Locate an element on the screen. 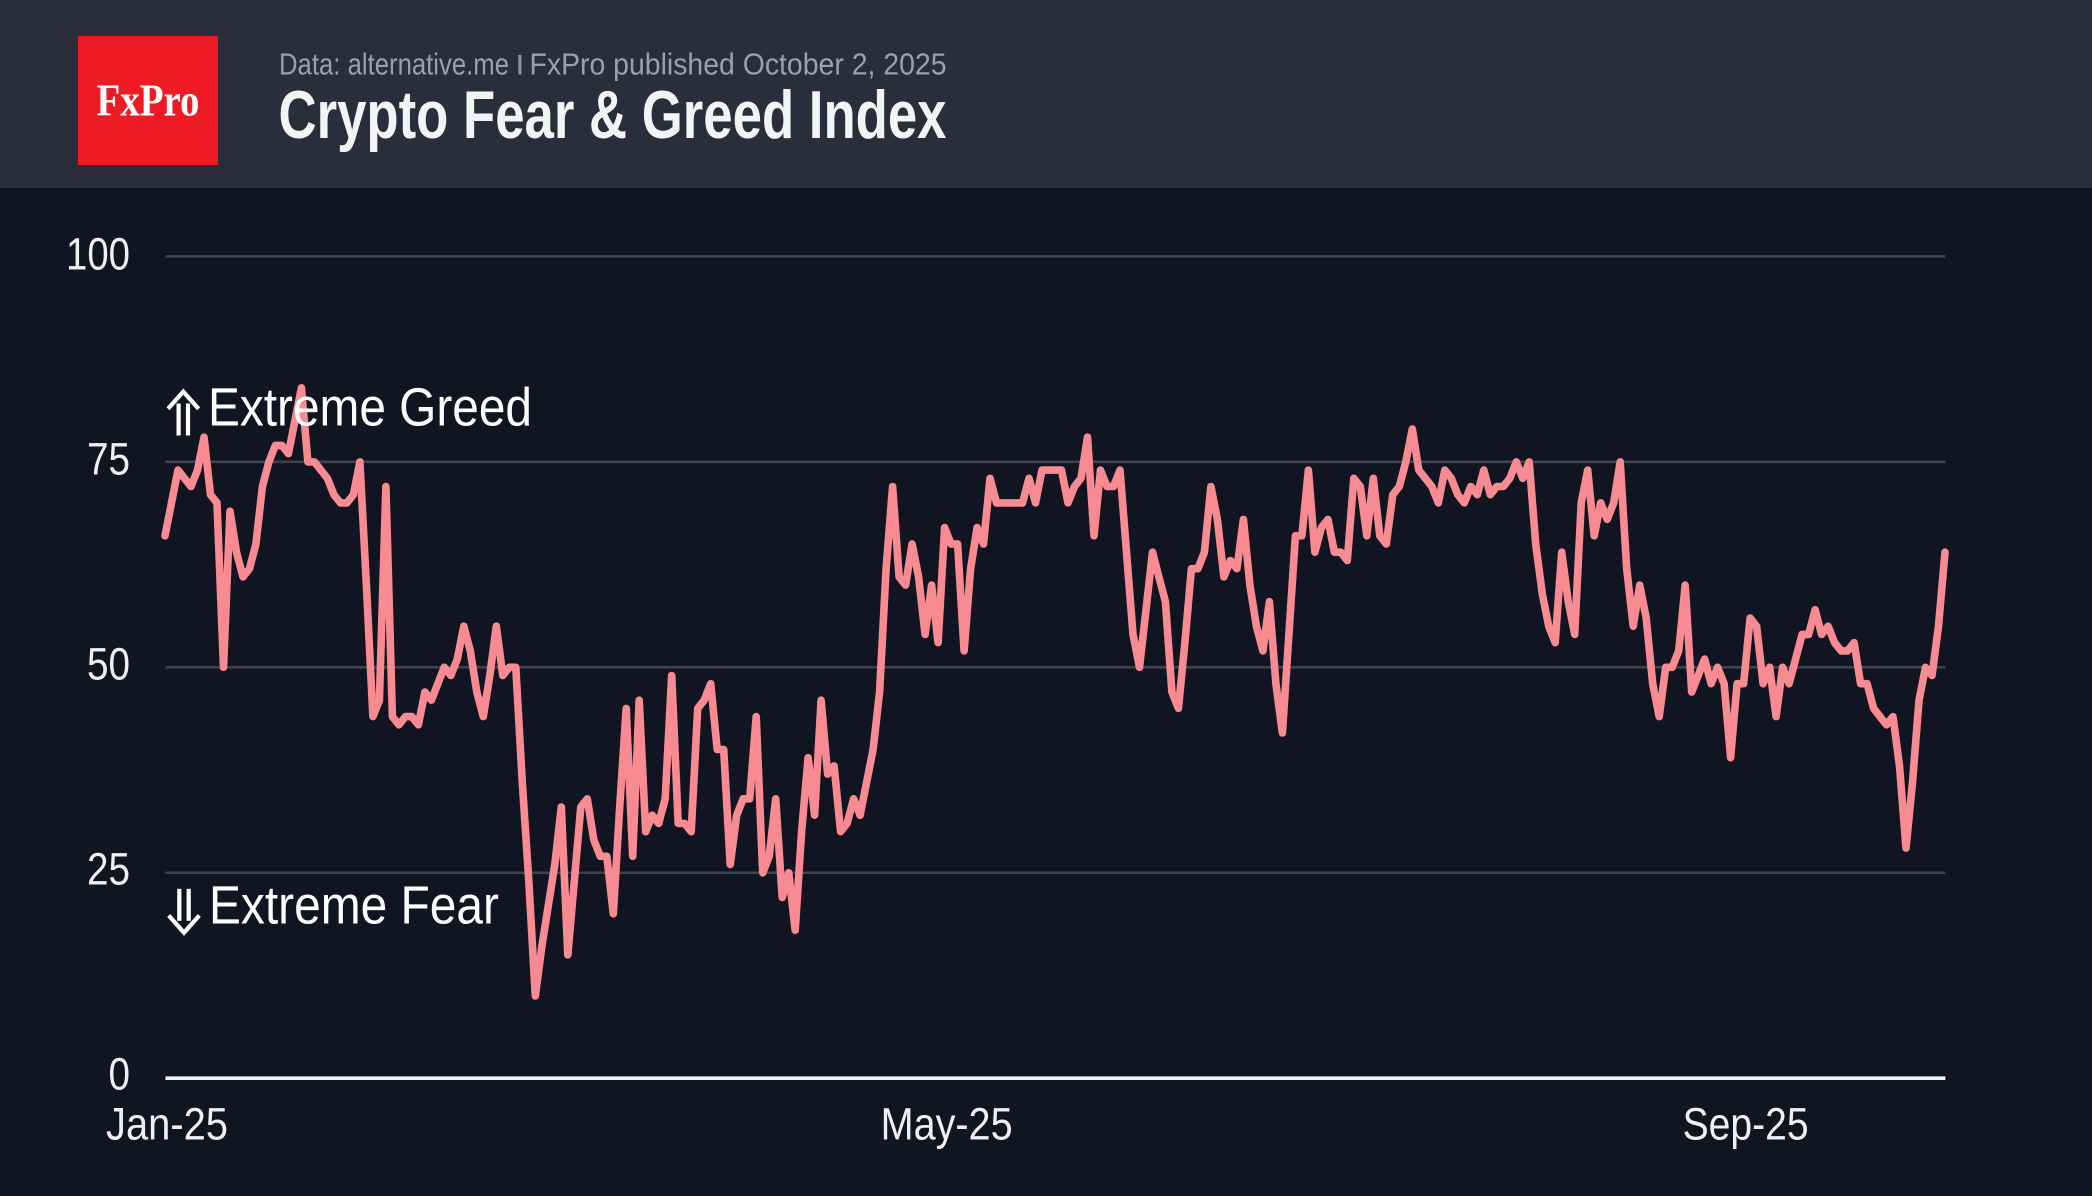  svg-text: 75 is located at coordinates (108, 459).